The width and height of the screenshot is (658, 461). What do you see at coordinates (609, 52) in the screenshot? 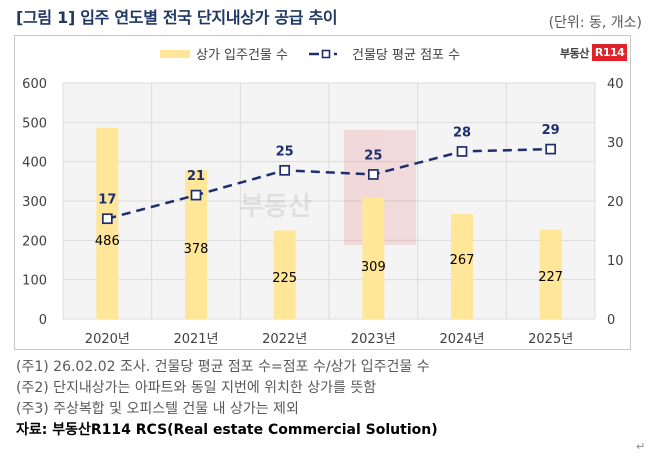
I see `logo-badge: R114` at bounding box center [609, 52].